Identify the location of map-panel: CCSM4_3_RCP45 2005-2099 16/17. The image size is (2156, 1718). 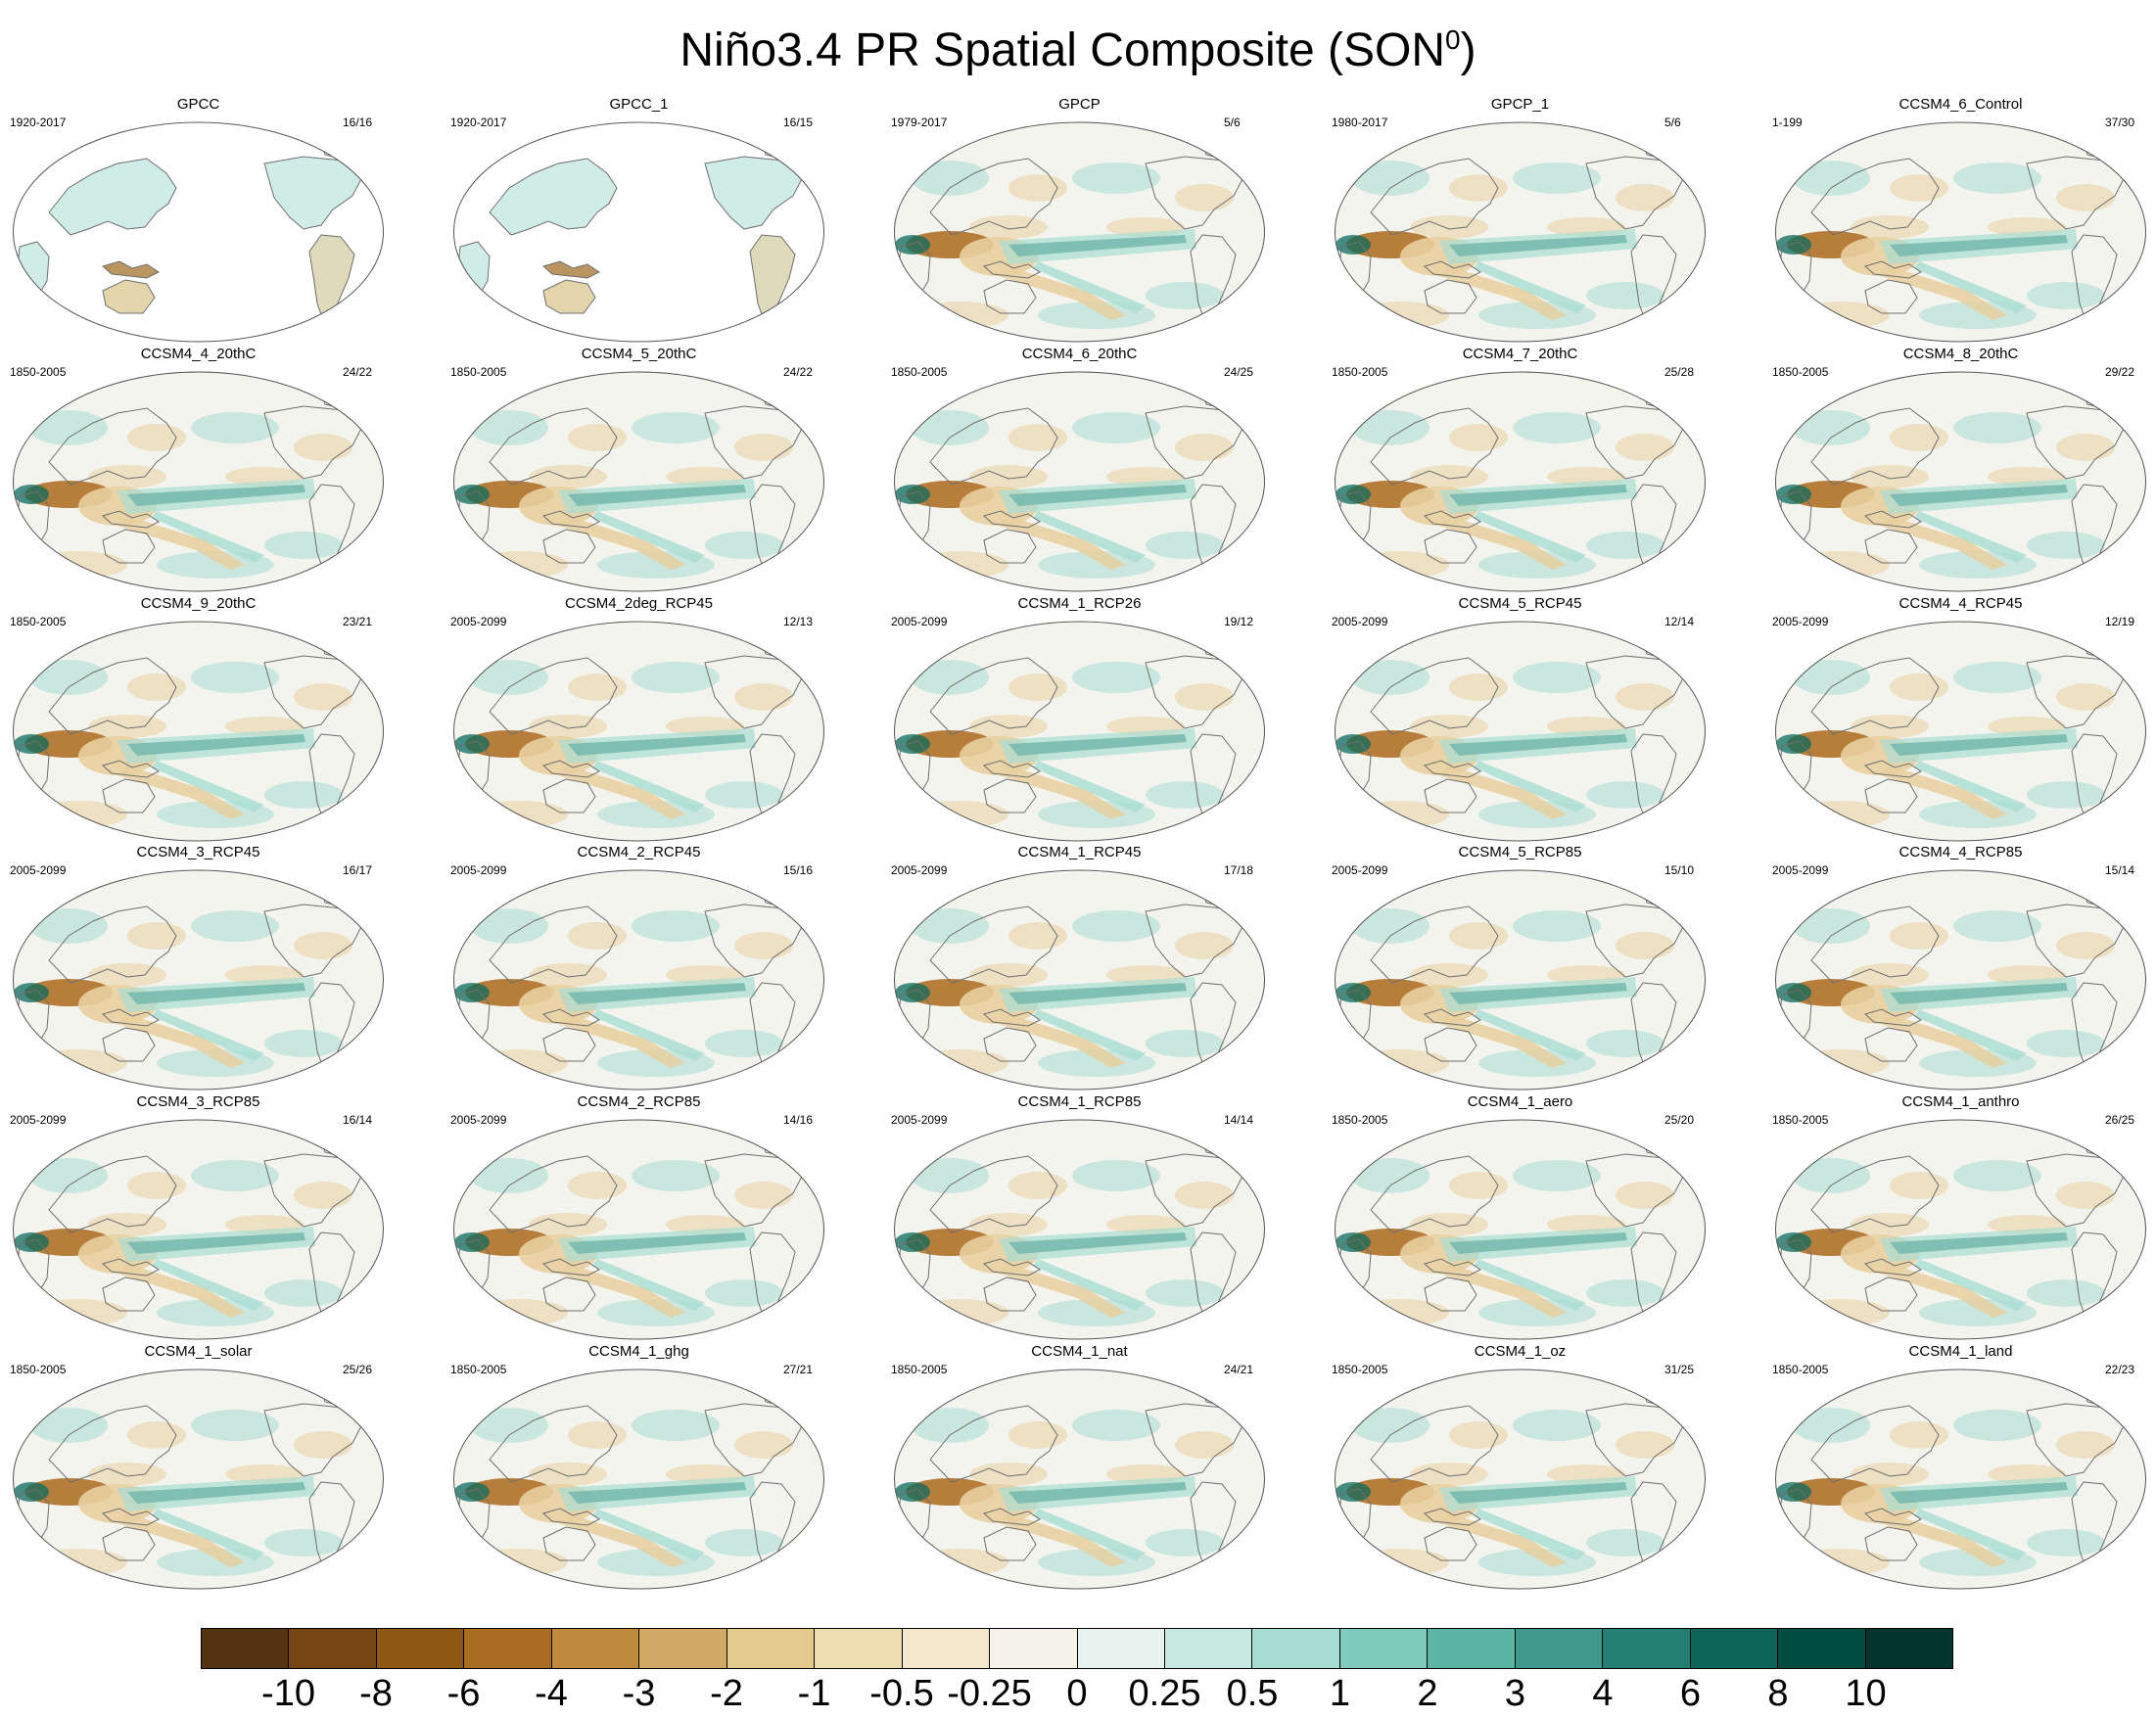
(230, 968).